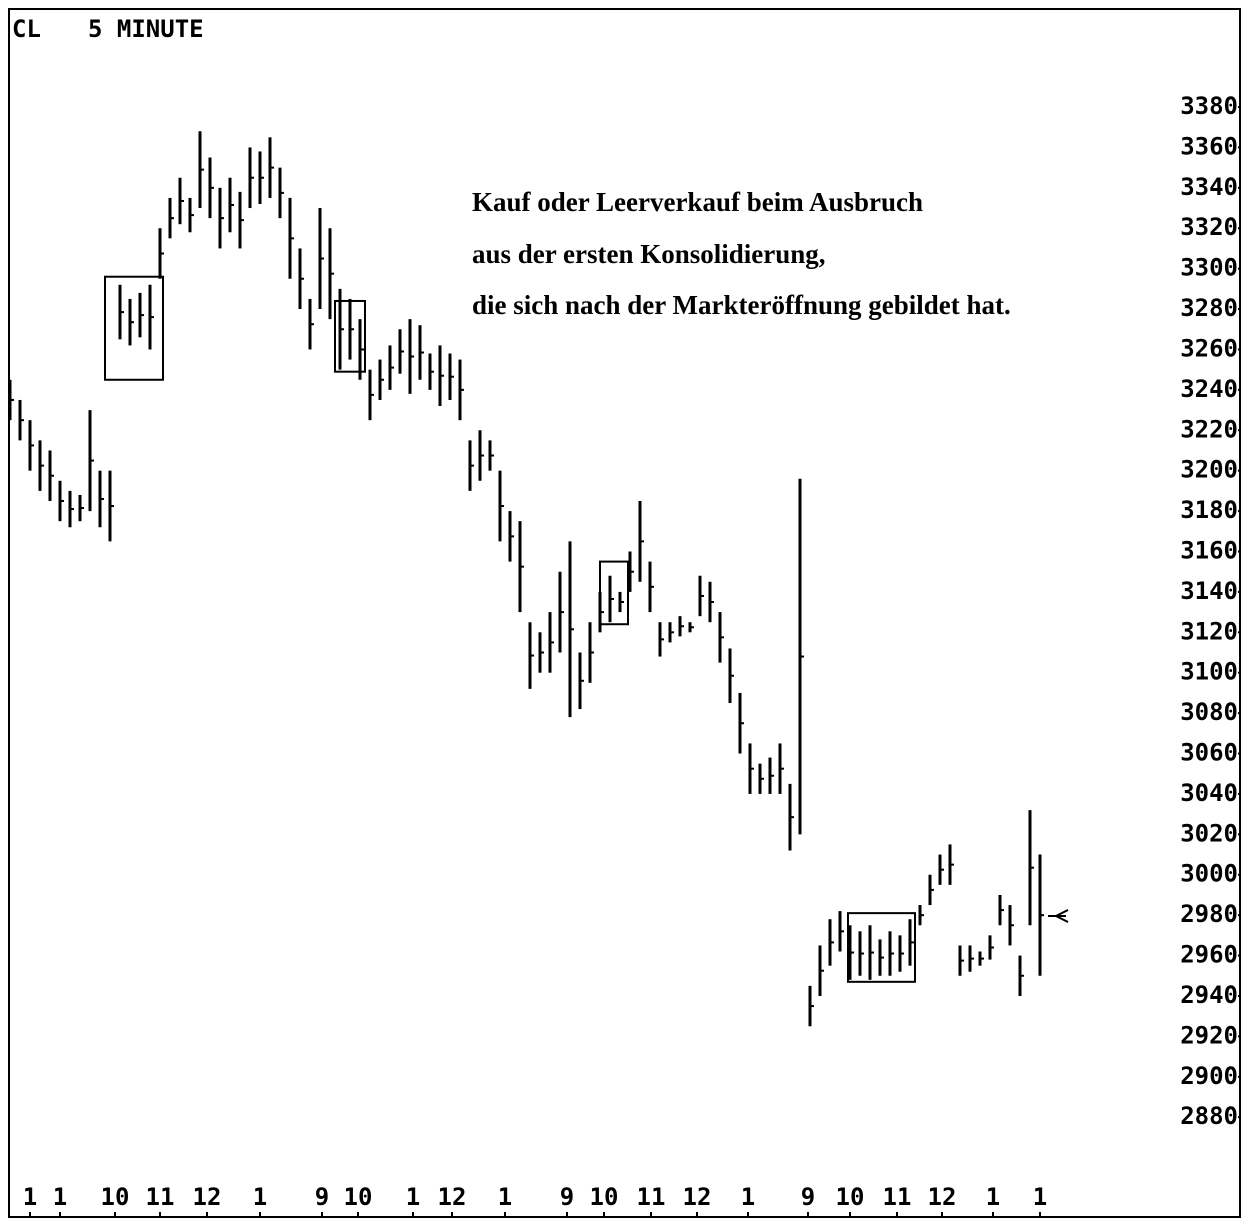 The width and height of the screenshot is (1245, 1221). What do you see at coordinates (1209, 631) in the screenshot?
I see `y-tick-label: 3120` at bounding box center [1209, 631].